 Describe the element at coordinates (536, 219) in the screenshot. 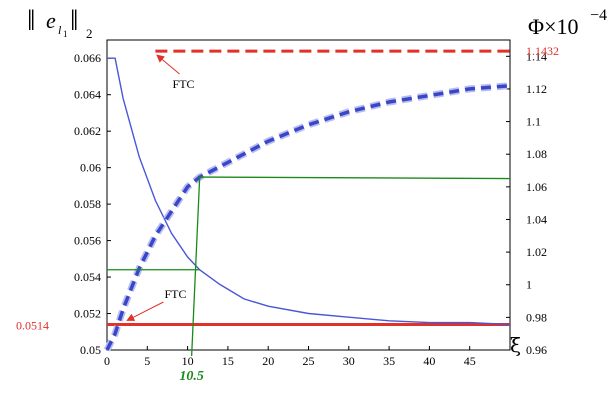

I see `right-y-tick-label: 1.04` at that location.